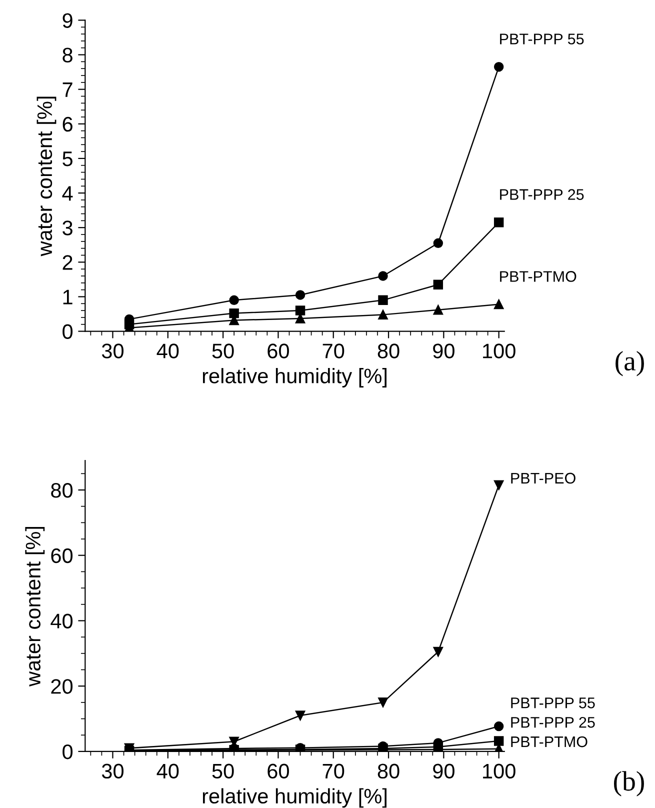 Image resolution: width=655 pixels, height=808 pixels. What do you see at coordinates (67, 20) in the screenshot?
I see `y-tick-label: 9` at bounding box center [67, 20].